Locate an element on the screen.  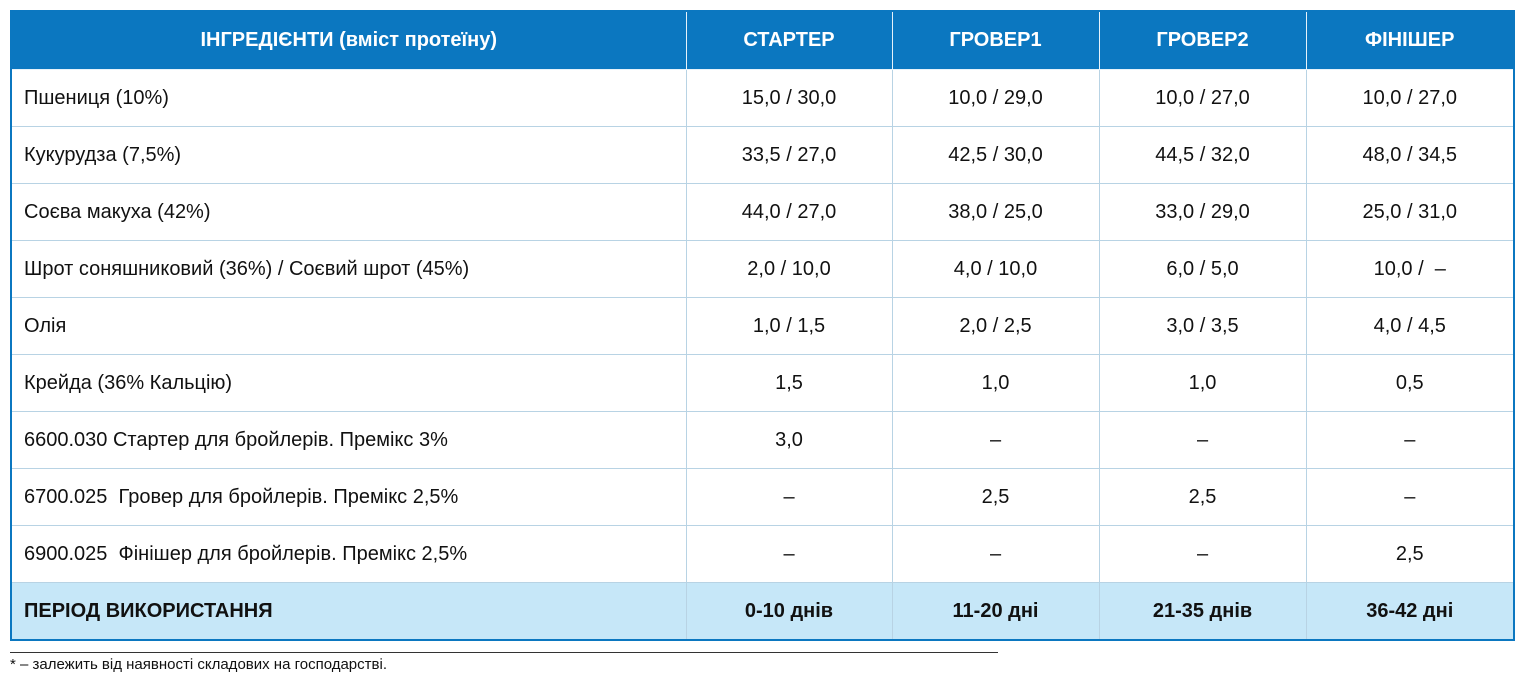
value-cell: 3,0 / 3,5 is located at coordinates (1202, 326).